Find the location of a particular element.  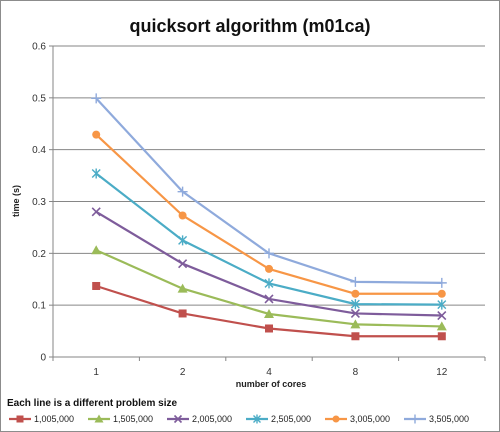

legend-item: 3,005,000 is located at coordinates (357, 419).